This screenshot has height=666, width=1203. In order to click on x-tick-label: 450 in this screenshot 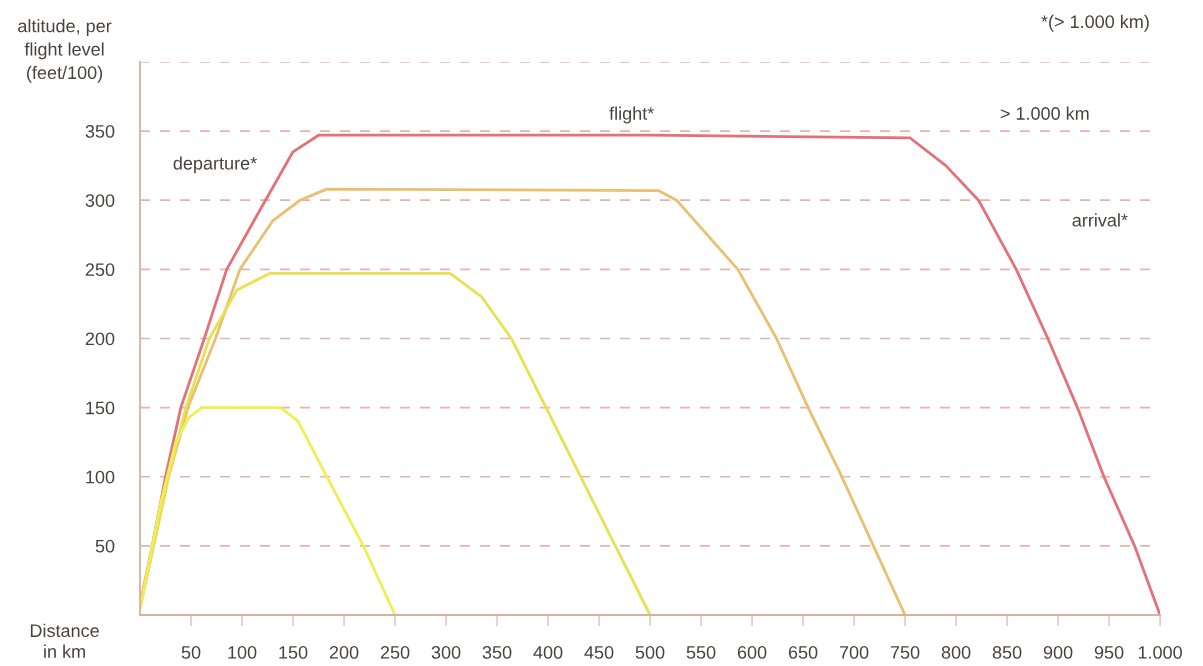, I will do `click(599, 652)`.